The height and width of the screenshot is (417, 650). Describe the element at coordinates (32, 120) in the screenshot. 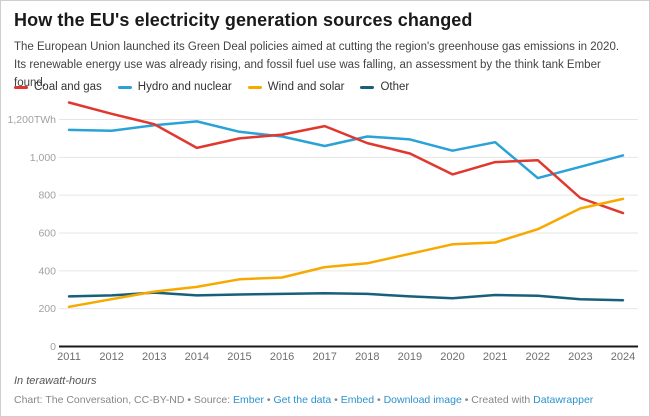

I see `y-axis-label-1200: 1,200TWh` at that location.